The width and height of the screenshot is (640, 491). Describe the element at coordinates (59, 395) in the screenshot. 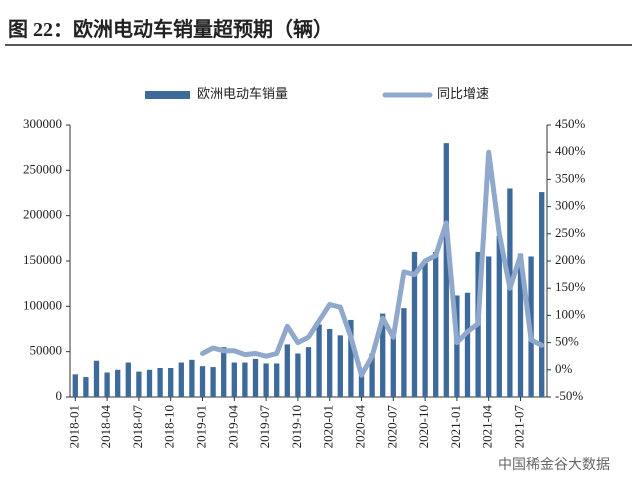

I see `y-tick-label: 0` at that location.